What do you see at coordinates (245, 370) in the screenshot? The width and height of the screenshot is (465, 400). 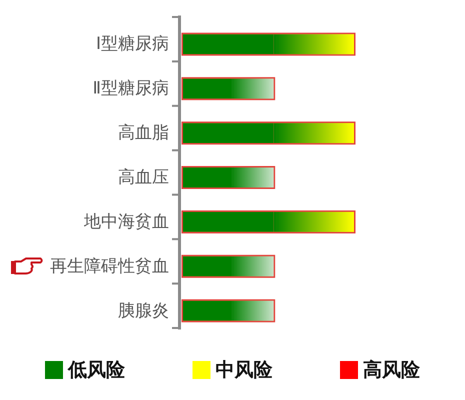 I see `legend-label: 中风险` at bounding box center [245, 370].